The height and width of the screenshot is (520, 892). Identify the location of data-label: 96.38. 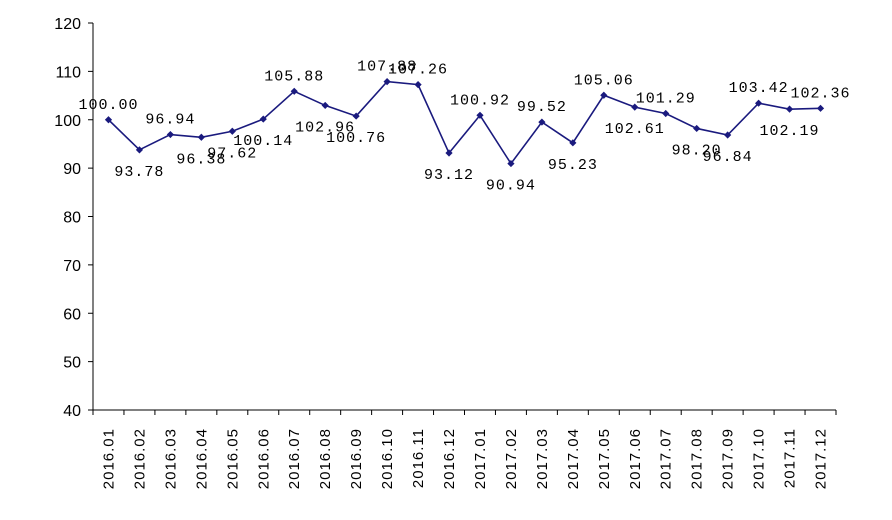
(201, 159).